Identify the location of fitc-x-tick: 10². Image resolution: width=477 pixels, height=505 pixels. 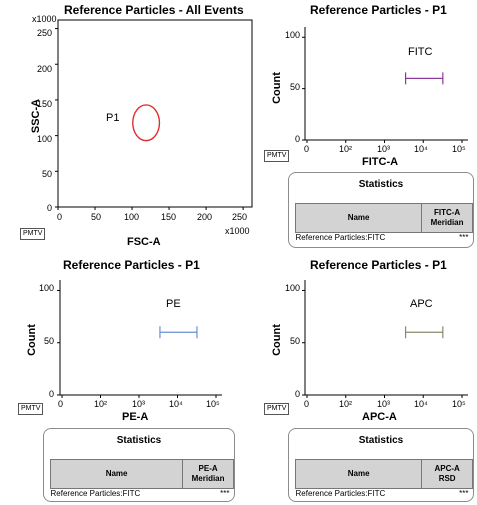
(346, 149).